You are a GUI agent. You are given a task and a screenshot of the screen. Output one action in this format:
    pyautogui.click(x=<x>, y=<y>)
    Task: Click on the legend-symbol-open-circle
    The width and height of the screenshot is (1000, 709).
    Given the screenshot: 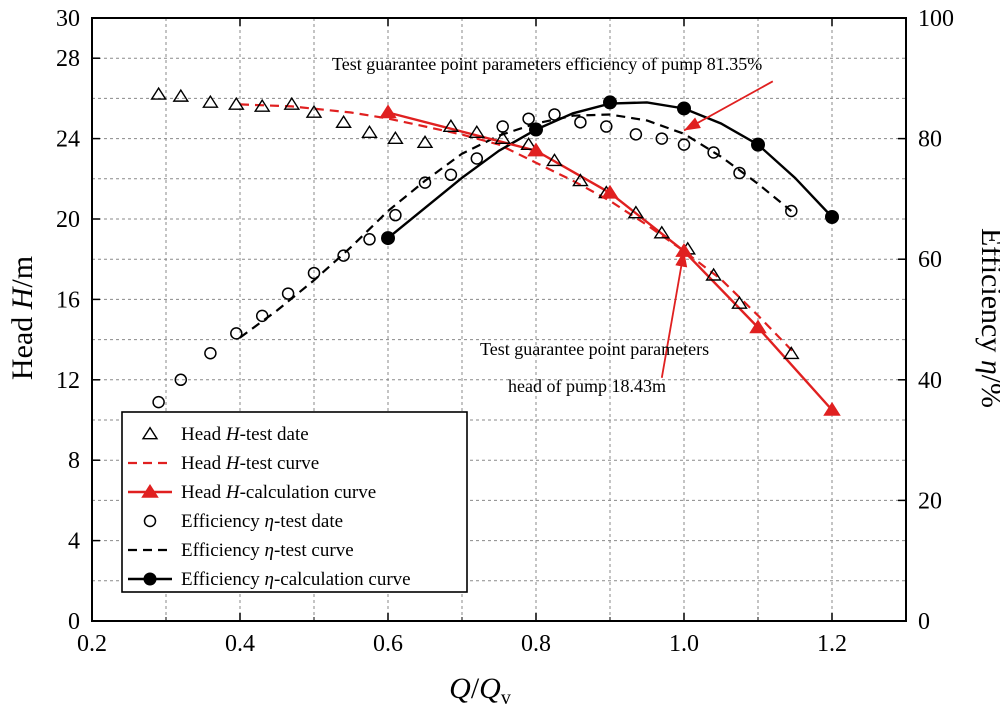 What is the action you would take?
    pyautogui.click(x=150, y=521)
    